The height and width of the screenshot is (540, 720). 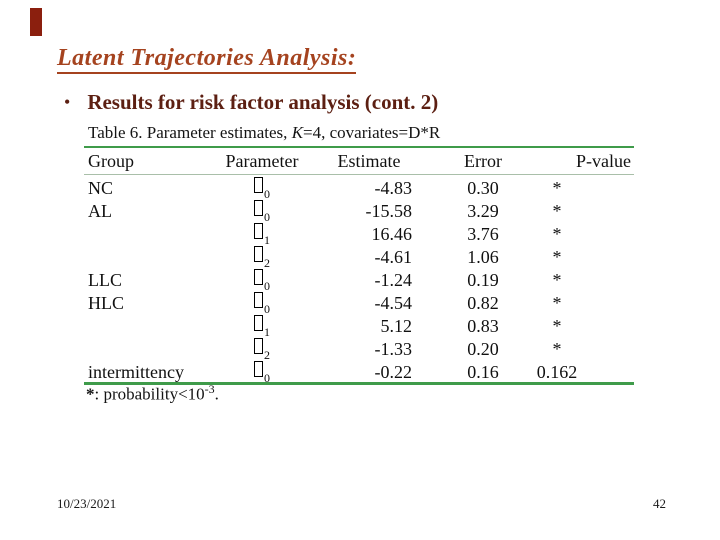 What do you see at coordinates (90, 394) in the screenshot?
I see `footnote-asterisk: *` at bounding box center [90, 394].